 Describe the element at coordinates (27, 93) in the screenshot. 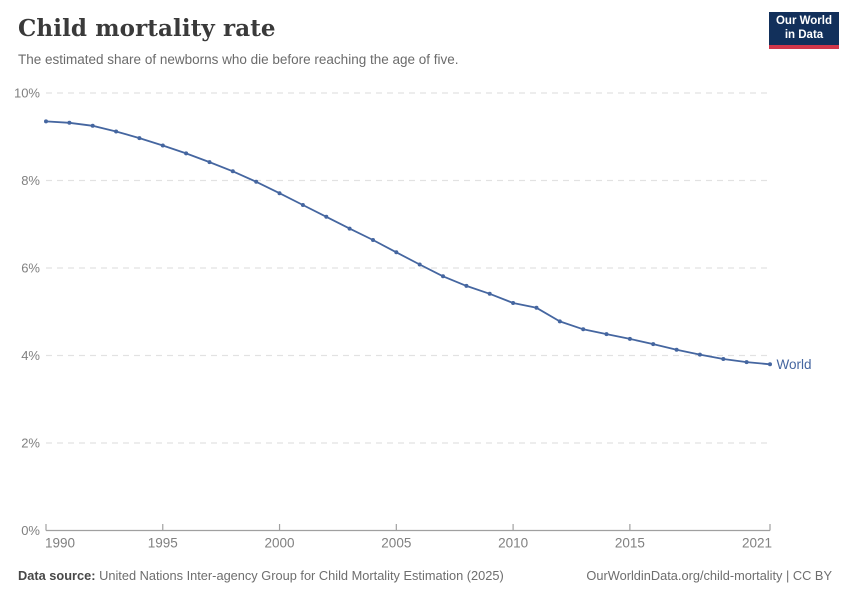

I see `y-axis-tick-label: 10%` at that location.